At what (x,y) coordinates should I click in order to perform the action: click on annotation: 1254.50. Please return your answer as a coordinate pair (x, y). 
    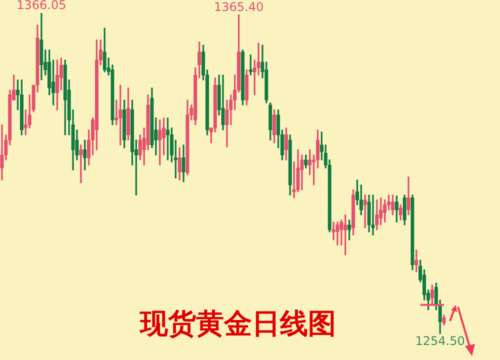
    Looking at the image, I should click on (440, 341).